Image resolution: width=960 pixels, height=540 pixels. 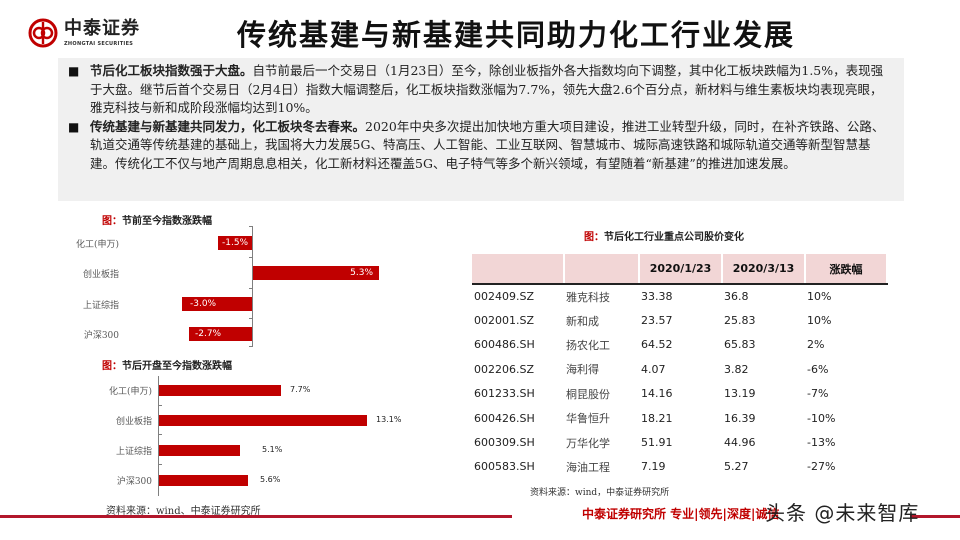 What do you see at coordinates (516, 35) in the screenshot?
I see `page-title: 传统基建与新基建共同助力化工行业发展` at bounding box center [516, 35].